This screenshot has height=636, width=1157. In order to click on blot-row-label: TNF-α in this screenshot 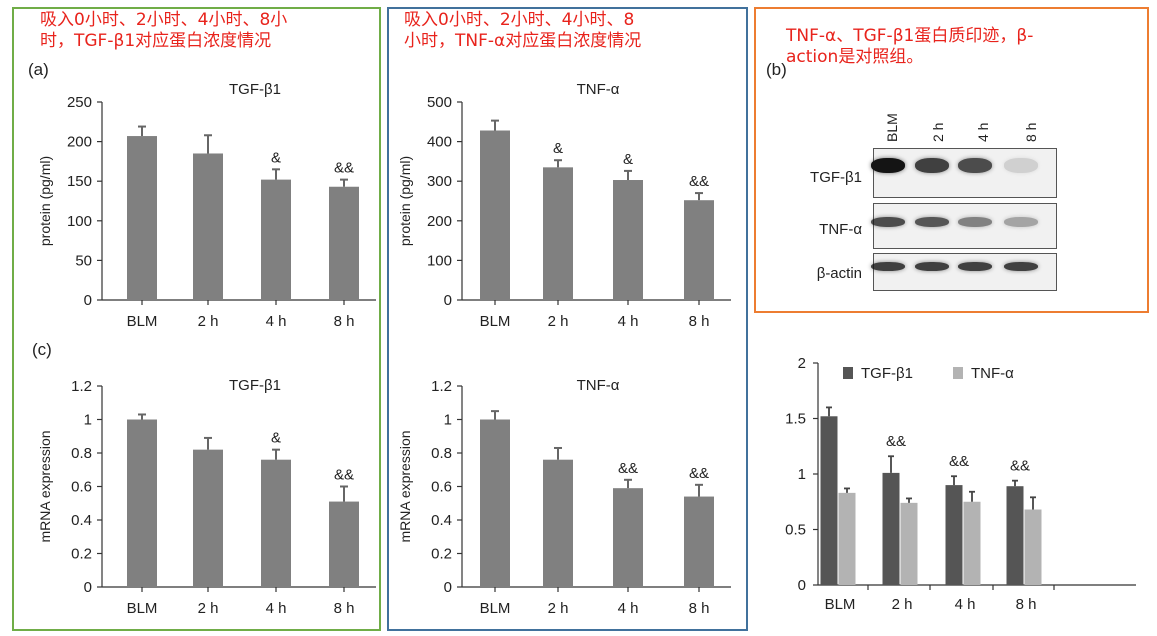, I will do `click(840, 229)`.